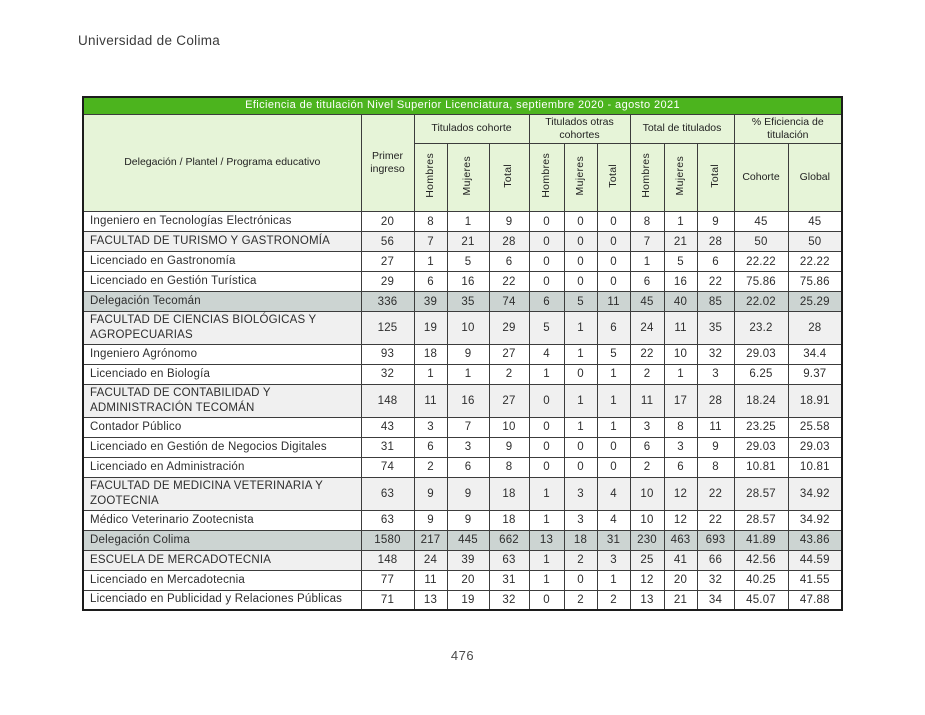 This screenshot has width=925, height=715. What do you see at coordinates (815, 281) in the screenshot?
I see `row-value: 75.86` at bounding box center [815, 281].